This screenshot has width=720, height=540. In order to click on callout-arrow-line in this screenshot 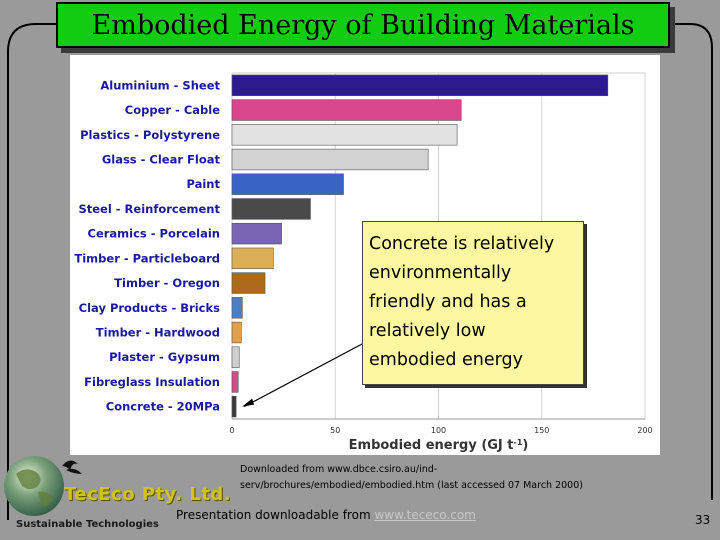, I will do `click(303, 375)`.